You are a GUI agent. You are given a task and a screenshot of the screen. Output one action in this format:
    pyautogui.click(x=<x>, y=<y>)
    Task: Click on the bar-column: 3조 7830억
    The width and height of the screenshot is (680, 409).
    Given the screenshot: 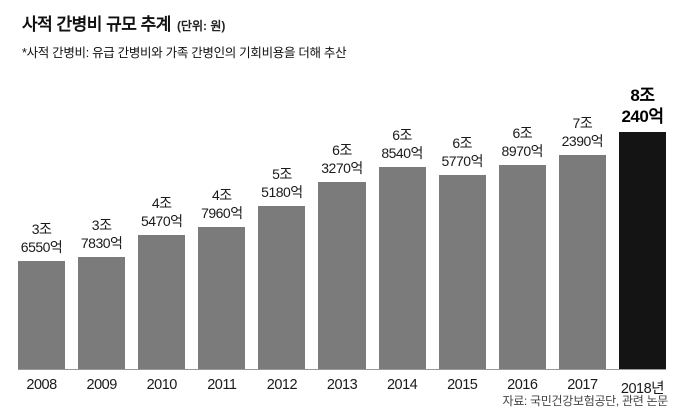 What is the action you would take?
    pyautogui.click(x=102, y=293)
    